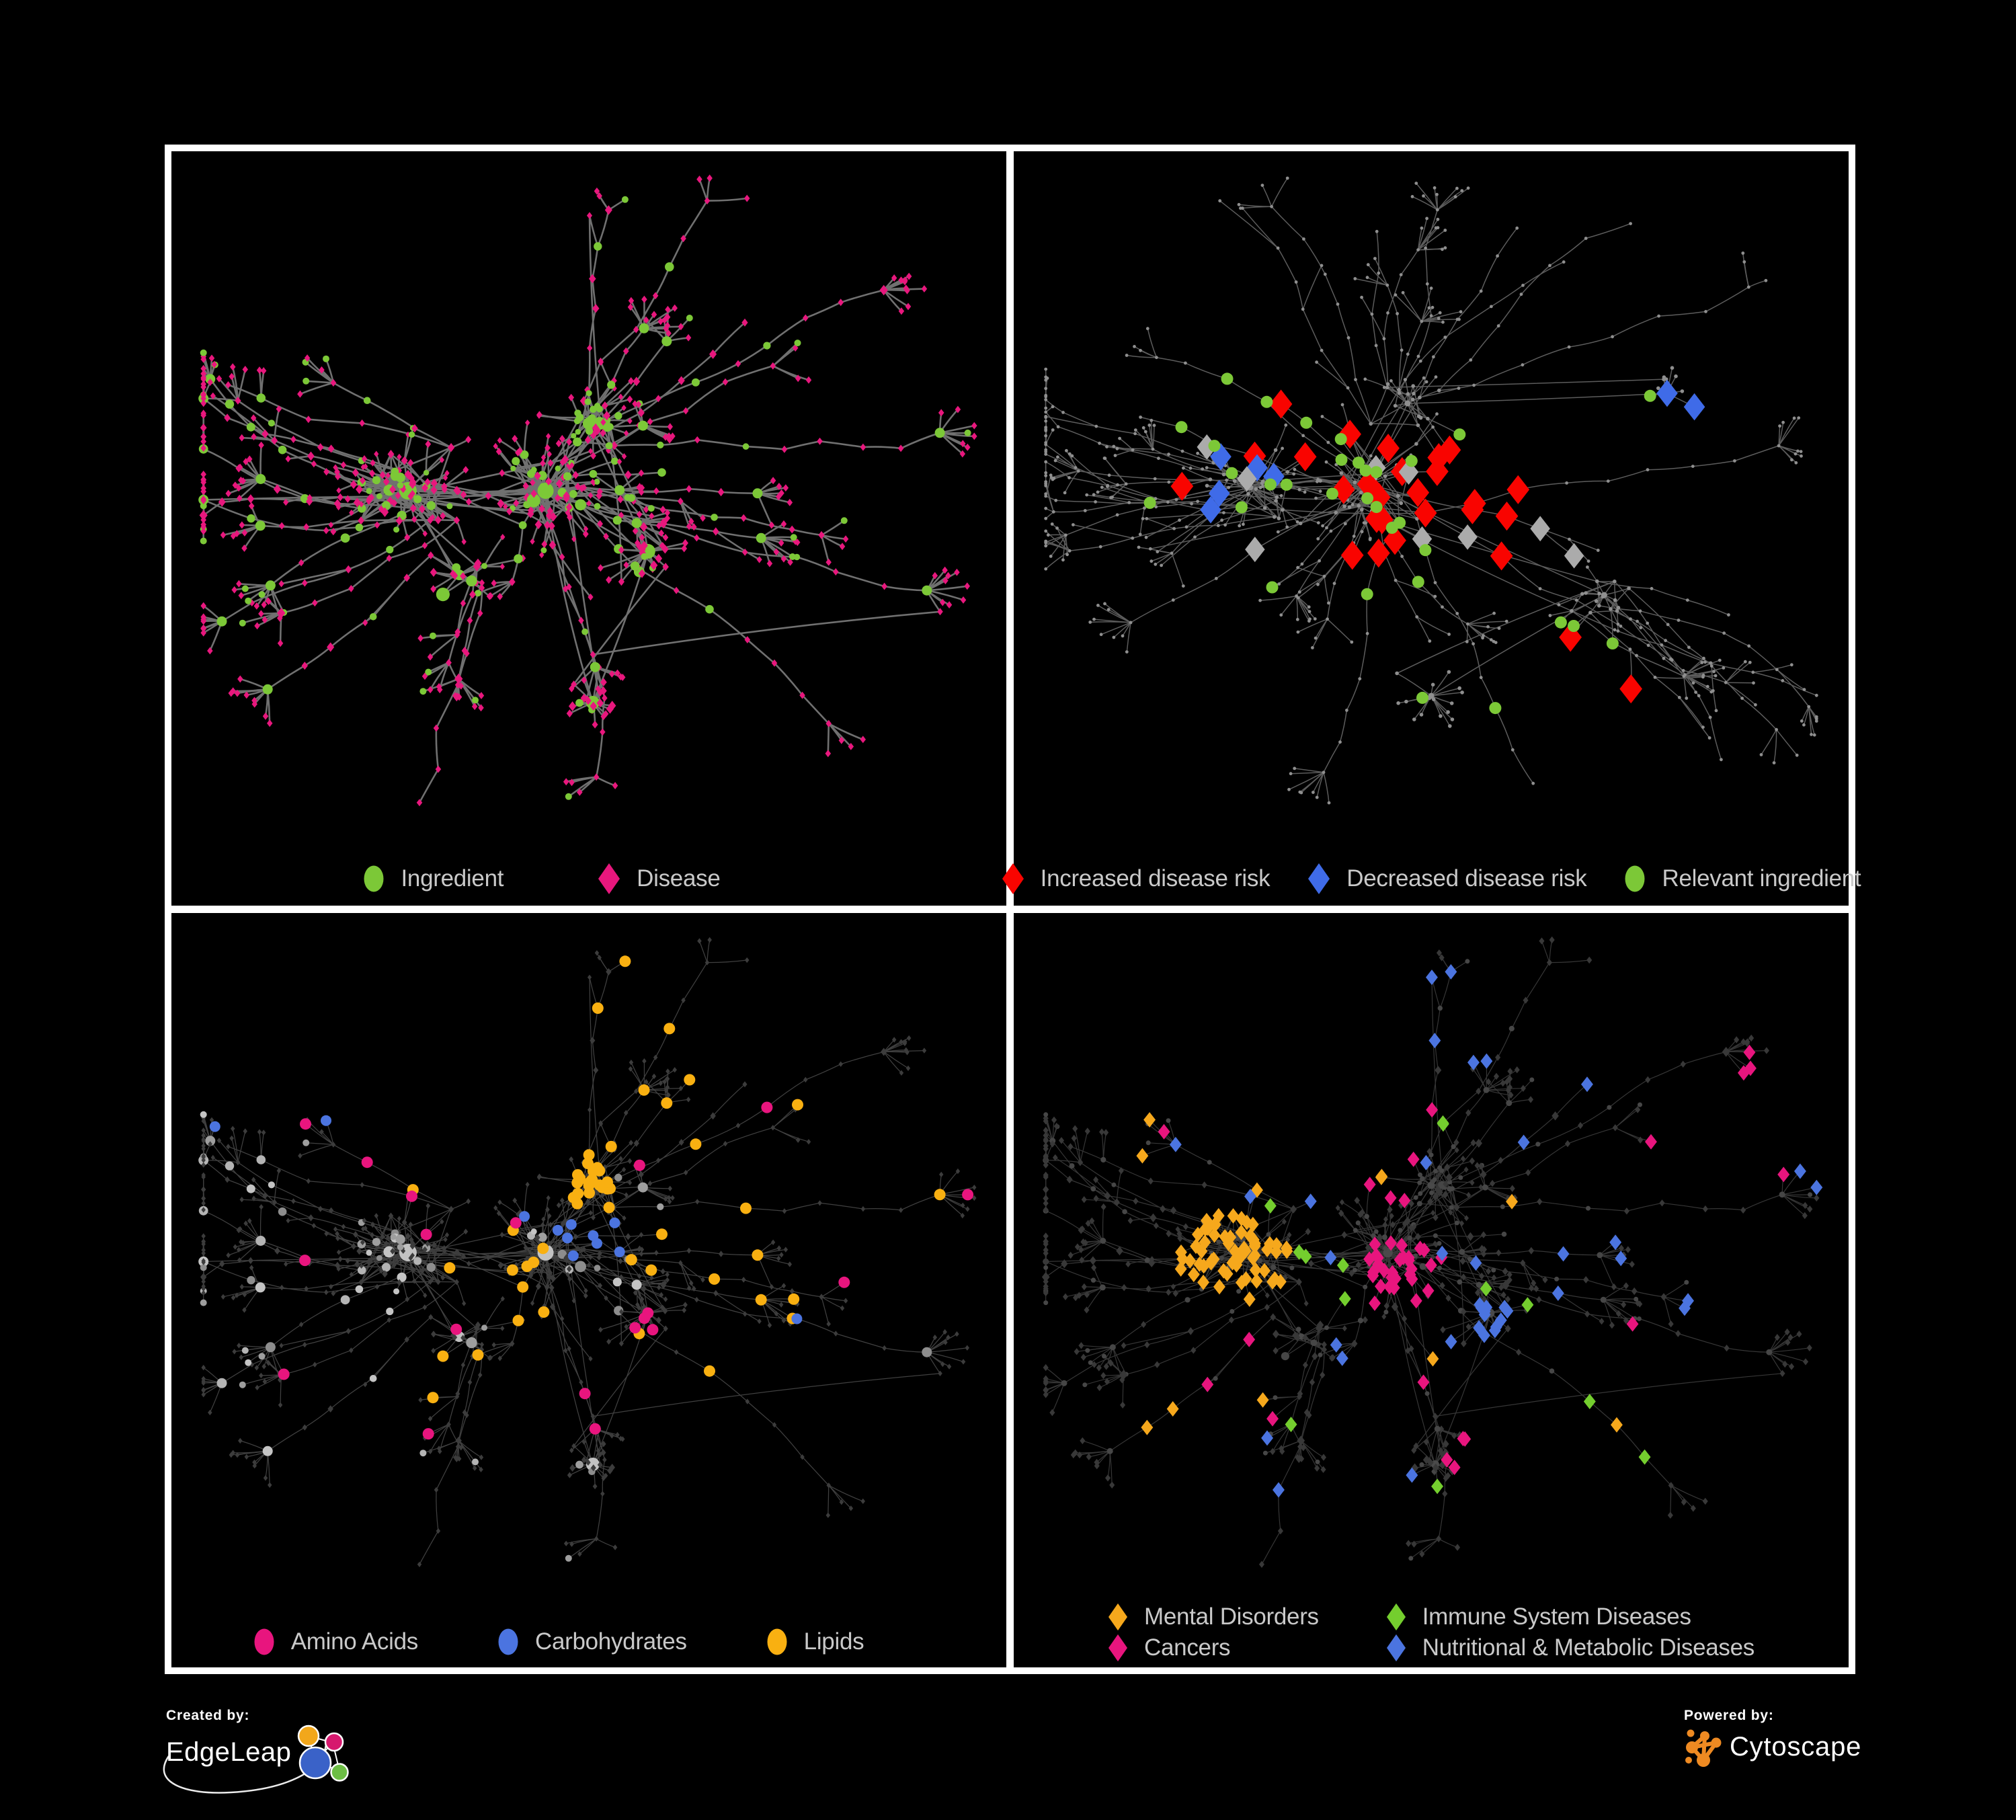  Describe the element at coordinates (1396, 1648) in the screenshot. I see `nutritional-metabolic-diamond-icon` at that location.